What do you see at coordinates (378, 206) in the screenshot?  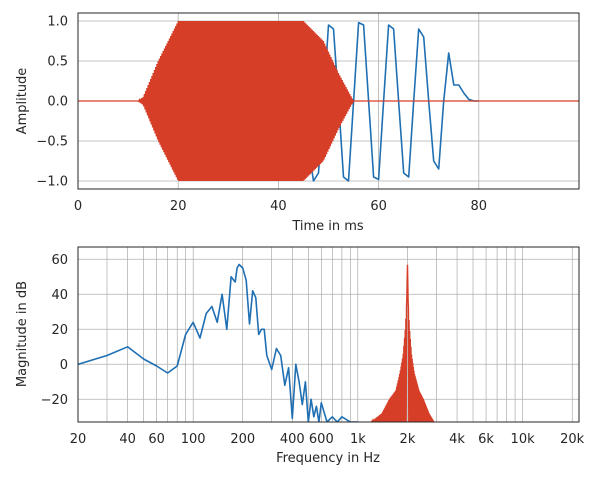 I see `amplitude-x-tick-label: 60` at bounding box center [378, 206].